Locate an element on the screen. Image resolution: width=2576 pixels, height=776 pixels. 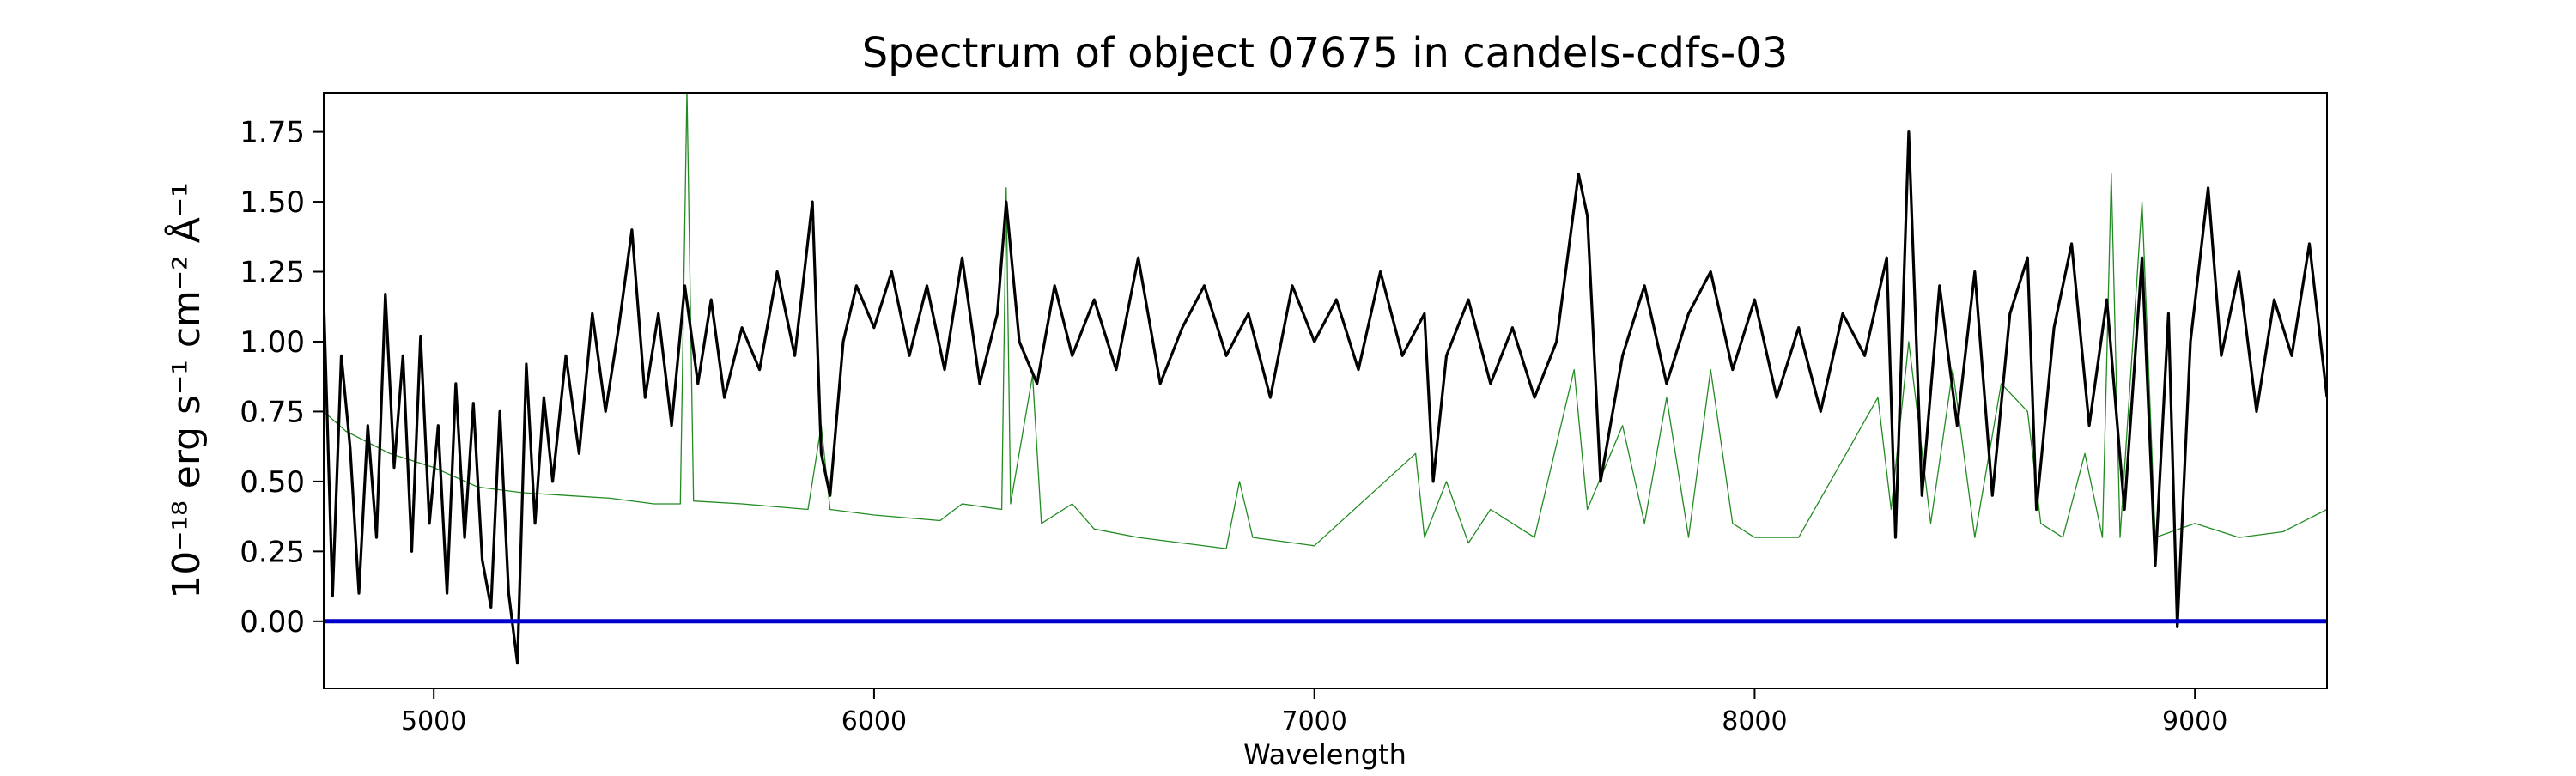
x-axis: 5000 6000 7000 8000 9000 is located at coordinates (1314, 713).